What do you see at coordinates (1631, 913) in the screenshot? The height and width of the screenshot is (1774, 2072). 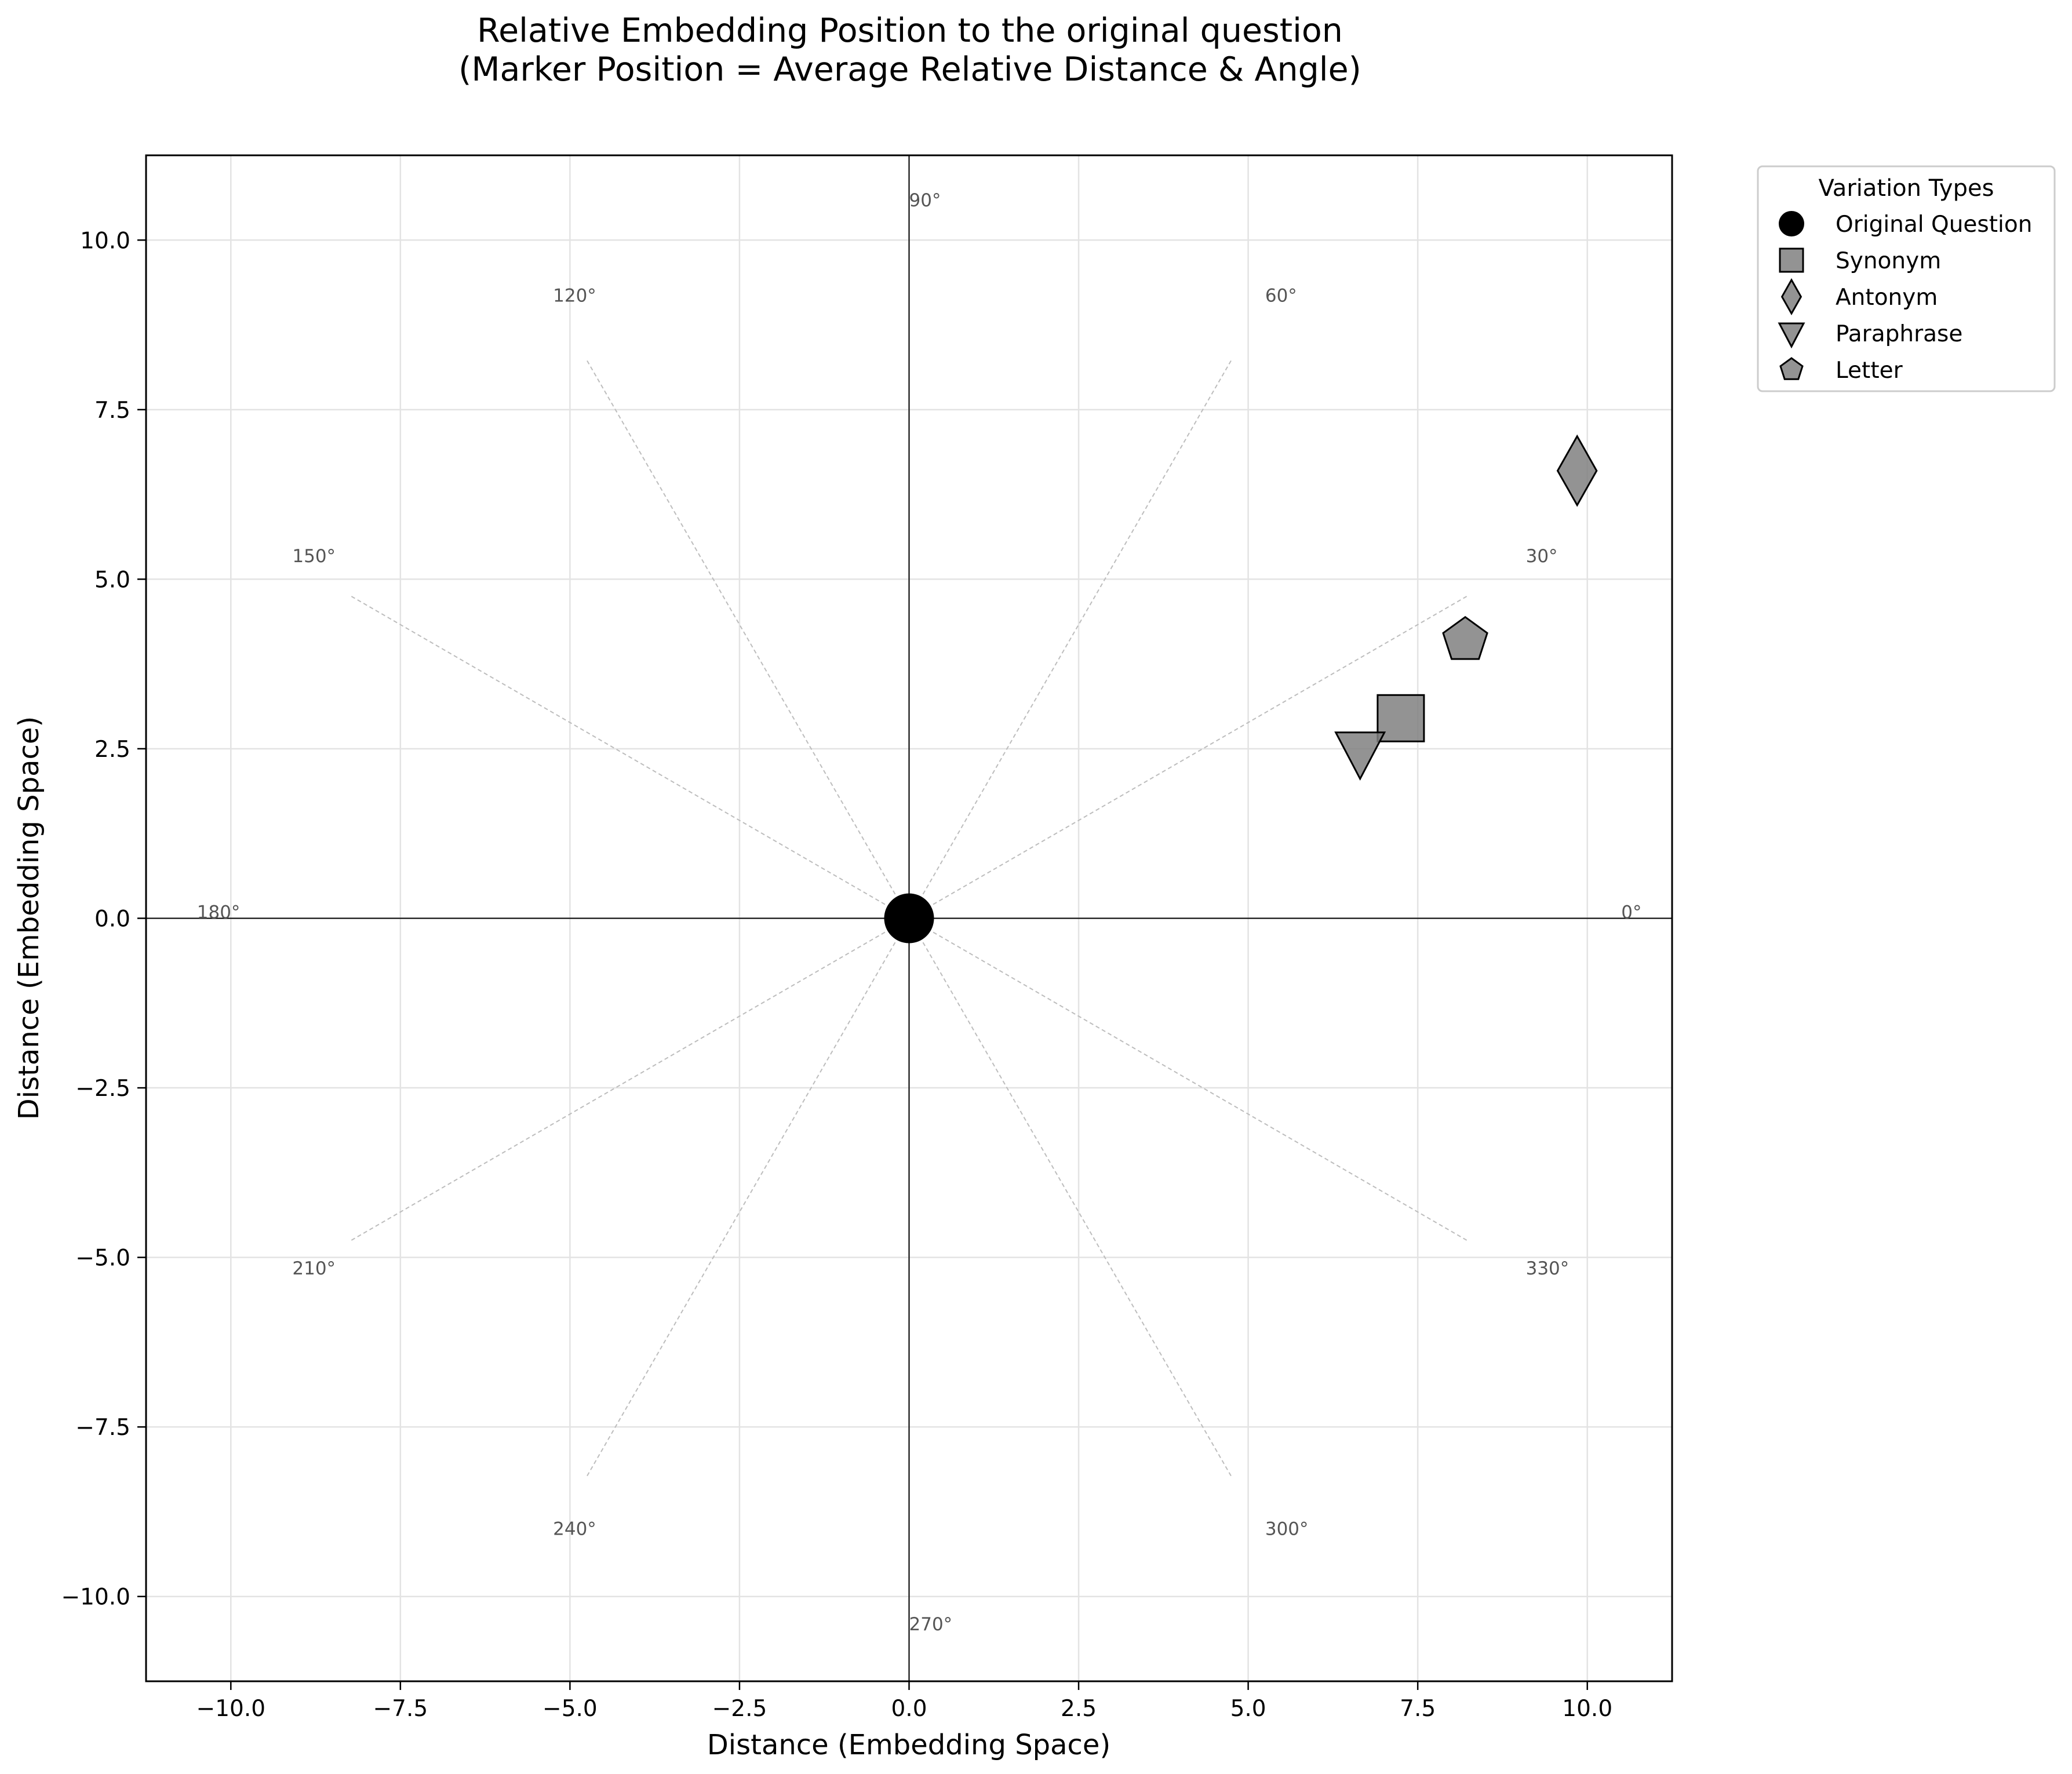 I see `angle-label: 0°` at bounding box center [1631, 913].